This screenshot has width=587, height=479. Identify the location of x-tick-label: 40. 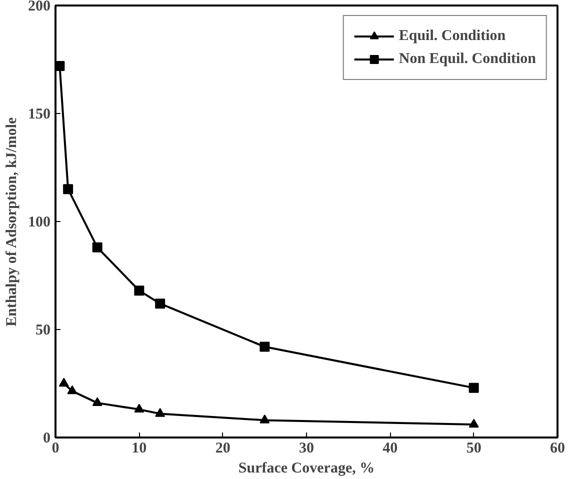
(390, 448).